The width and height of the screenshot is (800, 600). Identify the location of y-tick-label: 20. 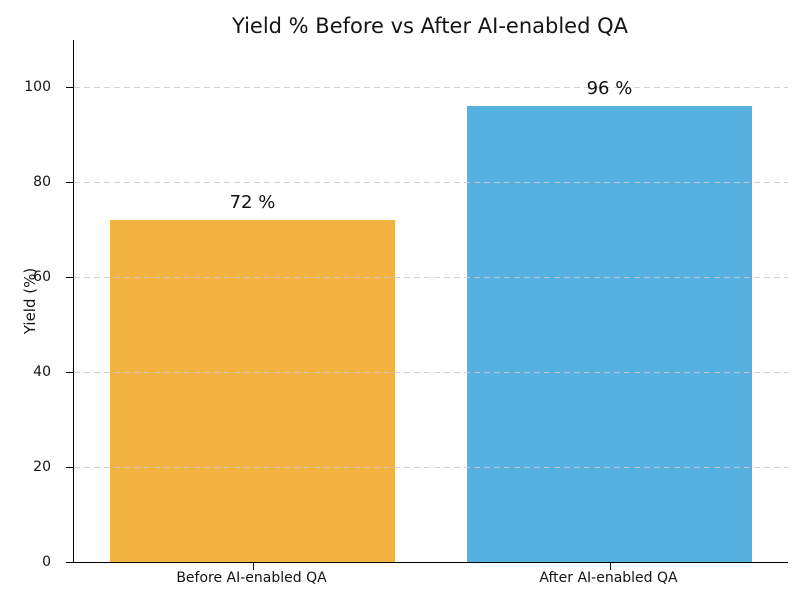
(42, 467).